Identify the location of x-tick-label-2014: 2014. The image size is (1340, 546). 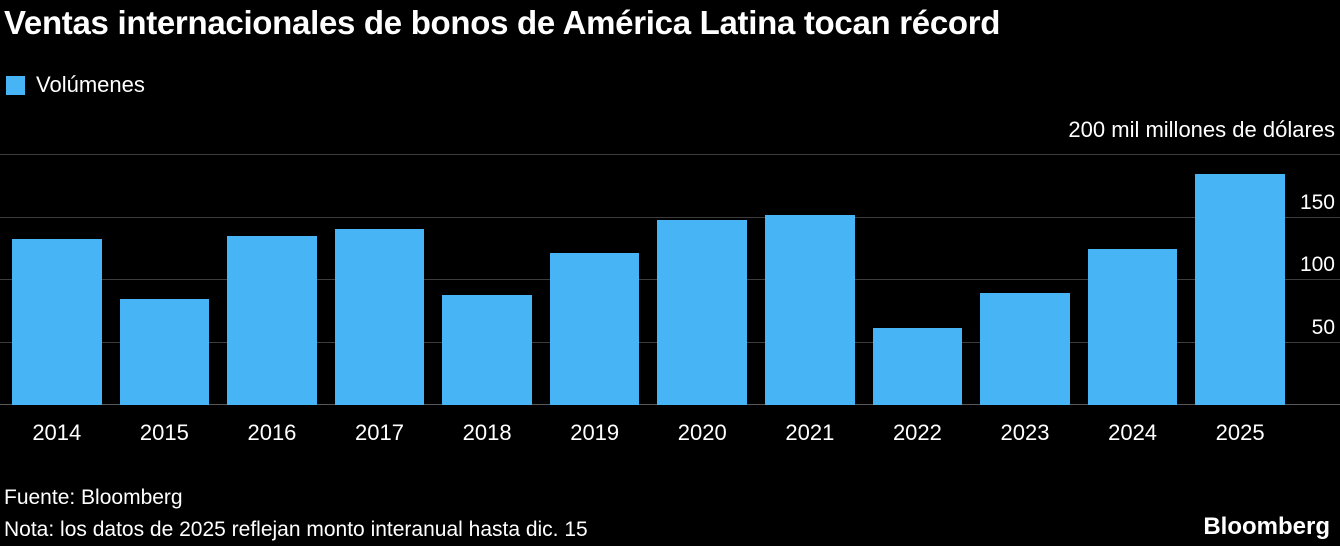
(57, 432).